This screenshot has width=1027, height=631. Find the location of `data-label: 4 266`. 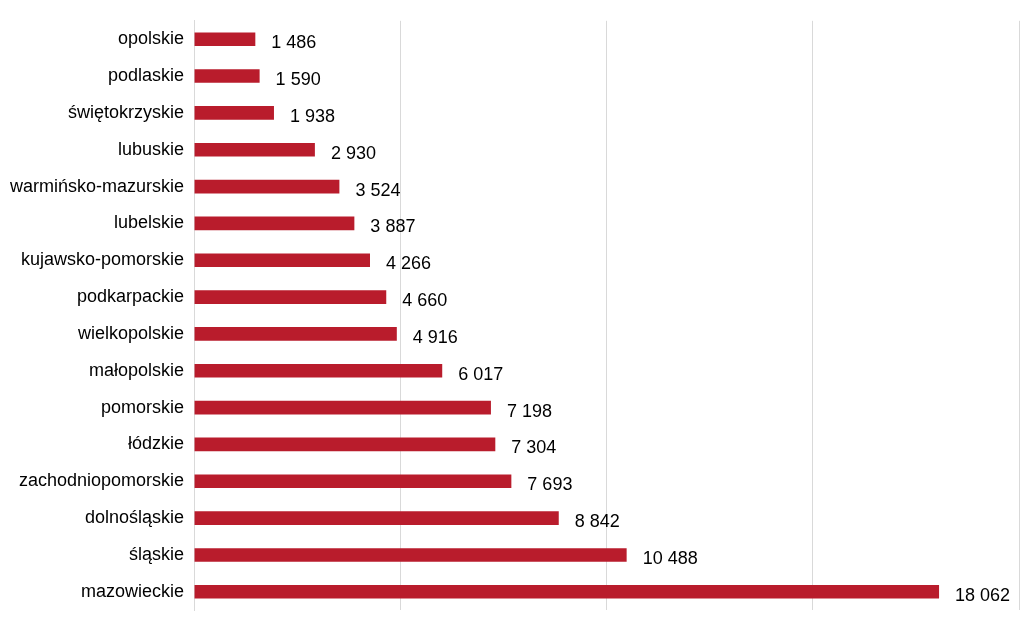

data-label: 4 266 is located at coordinates (409, 263).